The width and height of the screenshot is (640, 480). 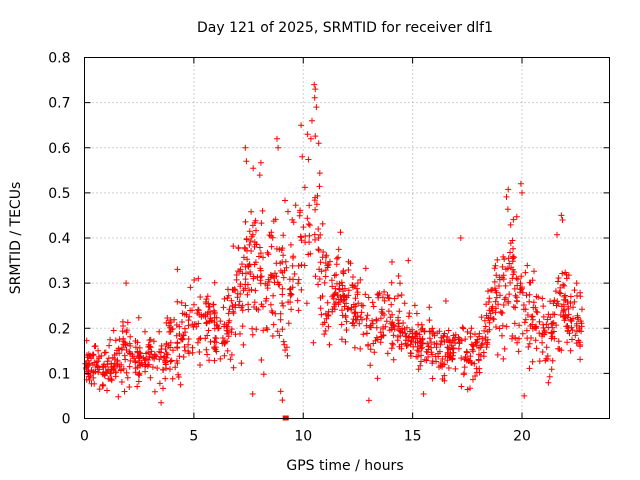 I want to click on y-tick-label: 0, so click(x=66, y=420).